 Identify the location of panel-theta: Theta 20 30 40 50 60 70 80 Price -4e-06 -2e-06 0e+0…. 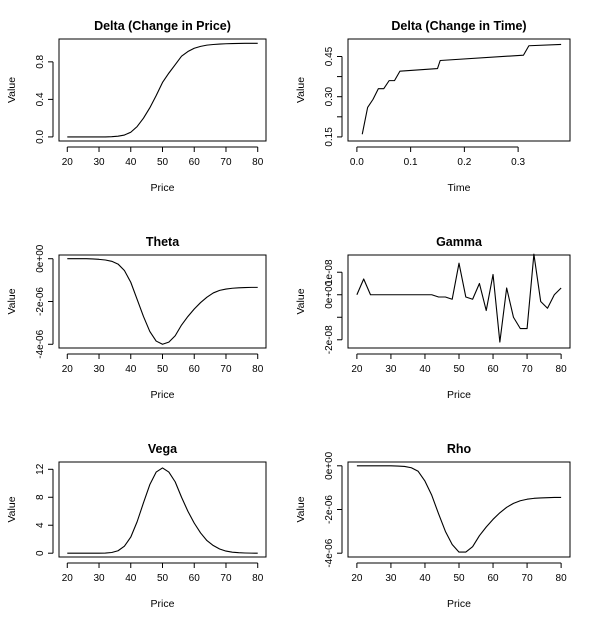
(136, 318).